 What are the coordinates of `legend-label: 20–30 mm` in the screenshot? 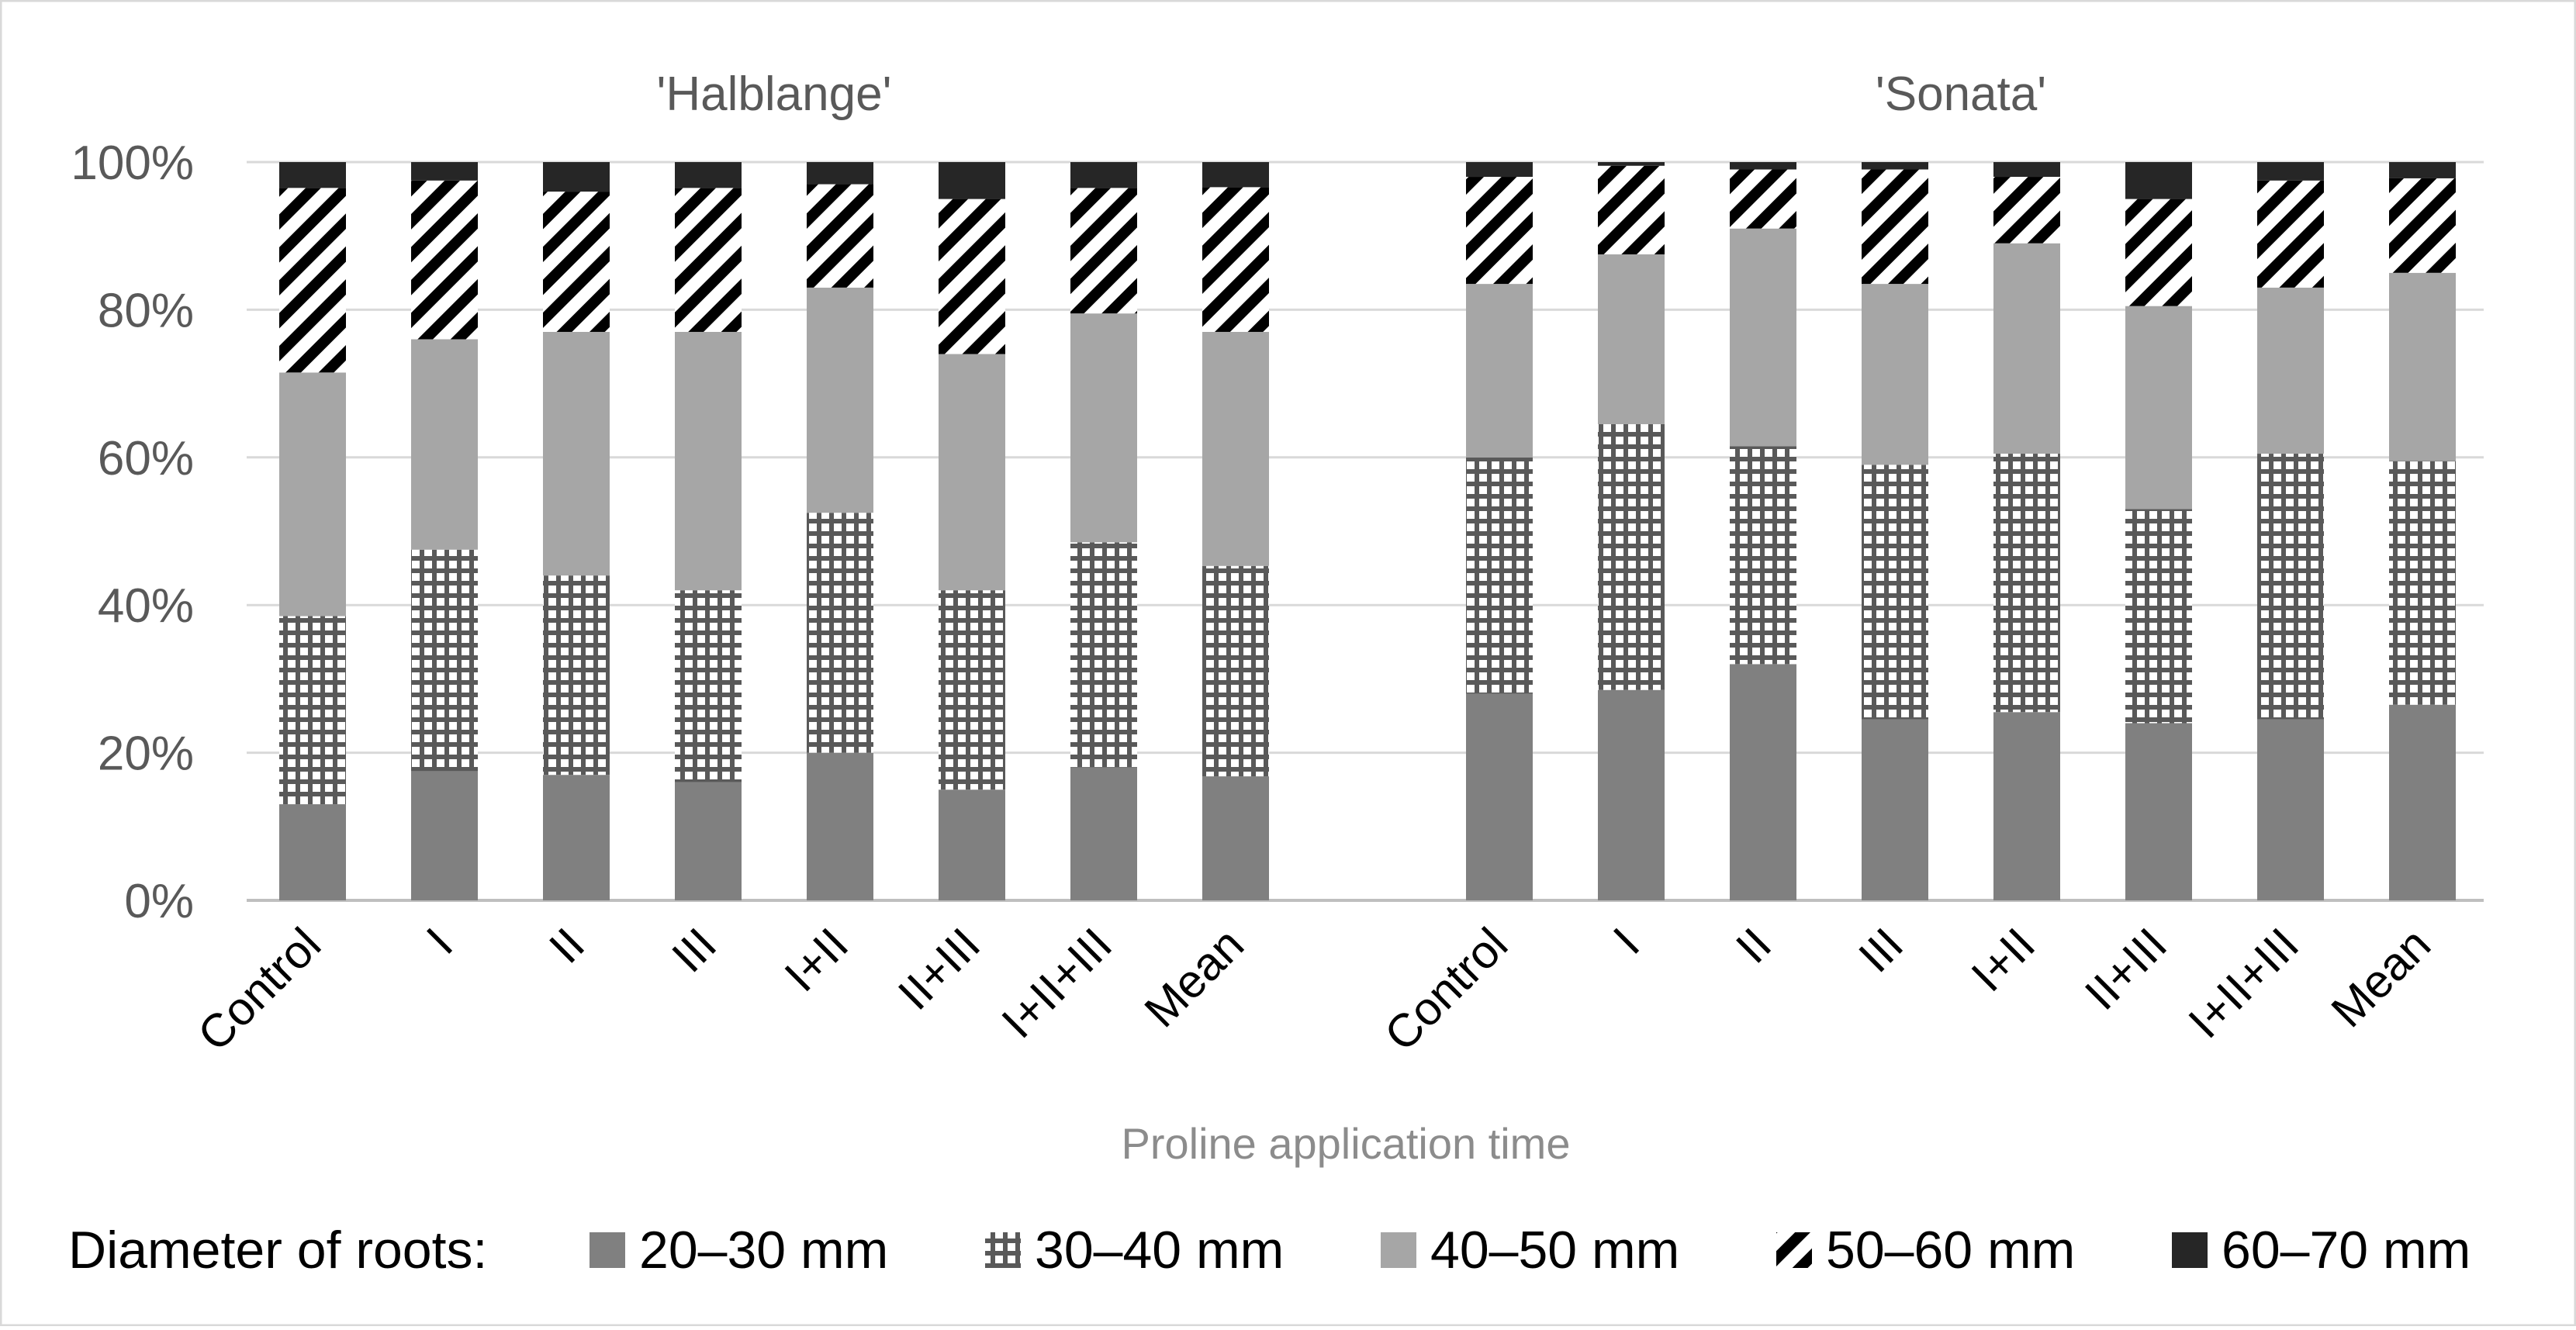 It's located at (763, 1250).